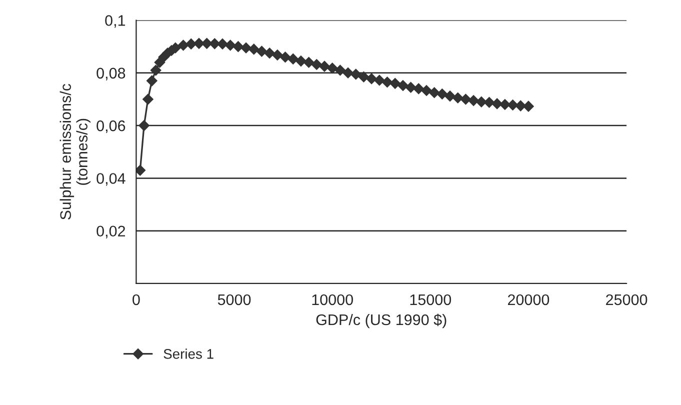  I want to click on x-tick-label: 5000, so click(234, 300).